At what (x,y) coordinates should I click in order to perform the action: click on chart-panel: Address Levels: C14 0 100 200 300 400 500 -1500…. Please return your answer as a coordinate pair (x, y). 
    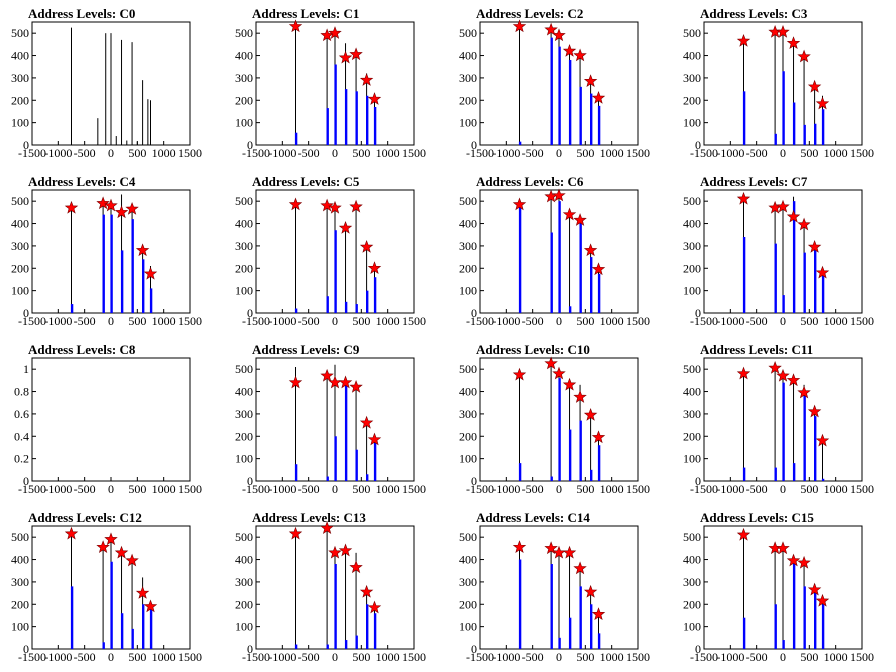
    Looking at the image, I should click on (560, 588).